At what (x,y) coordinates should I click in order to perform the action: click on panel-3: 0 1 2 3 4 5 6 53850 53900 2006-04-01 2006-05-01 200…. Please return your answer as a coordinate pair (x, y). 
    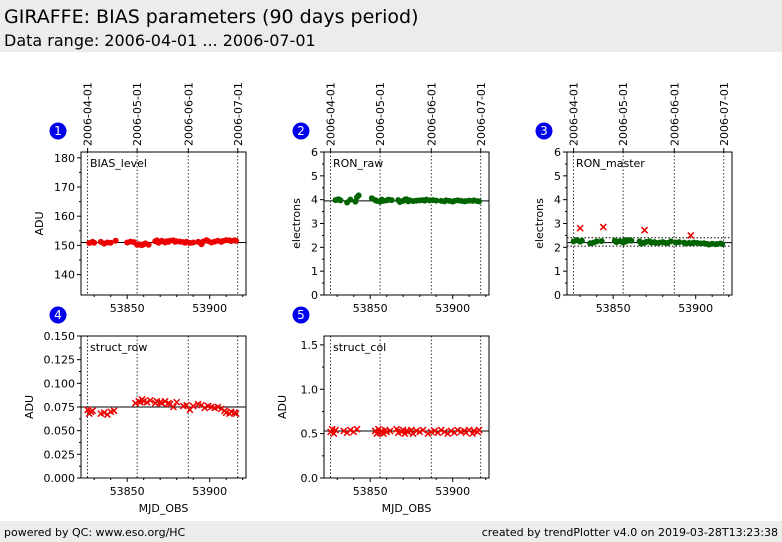
    Looking at the image, I should click on (633, 198).